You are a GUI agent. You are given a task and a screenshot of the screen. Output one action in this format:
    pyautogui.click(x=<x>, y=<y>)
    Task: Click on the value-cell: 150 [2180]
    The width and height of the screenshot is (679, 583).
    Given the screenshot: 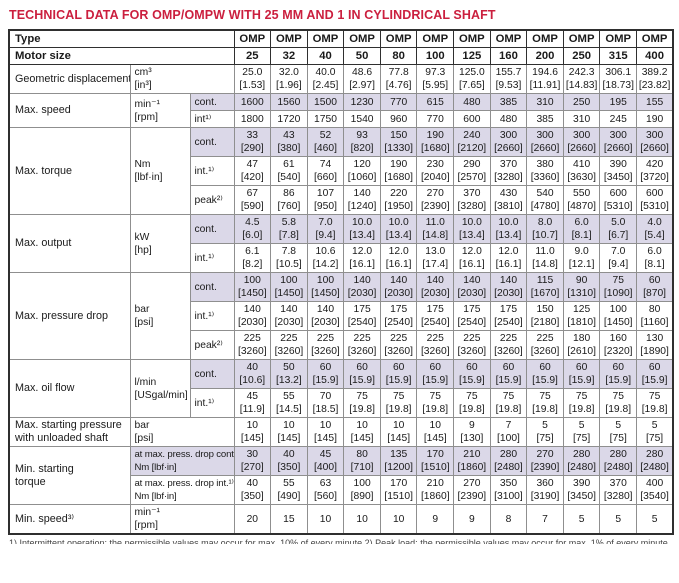 What is the action you would take?
    pyautogui.click(x=545, y=316)
    